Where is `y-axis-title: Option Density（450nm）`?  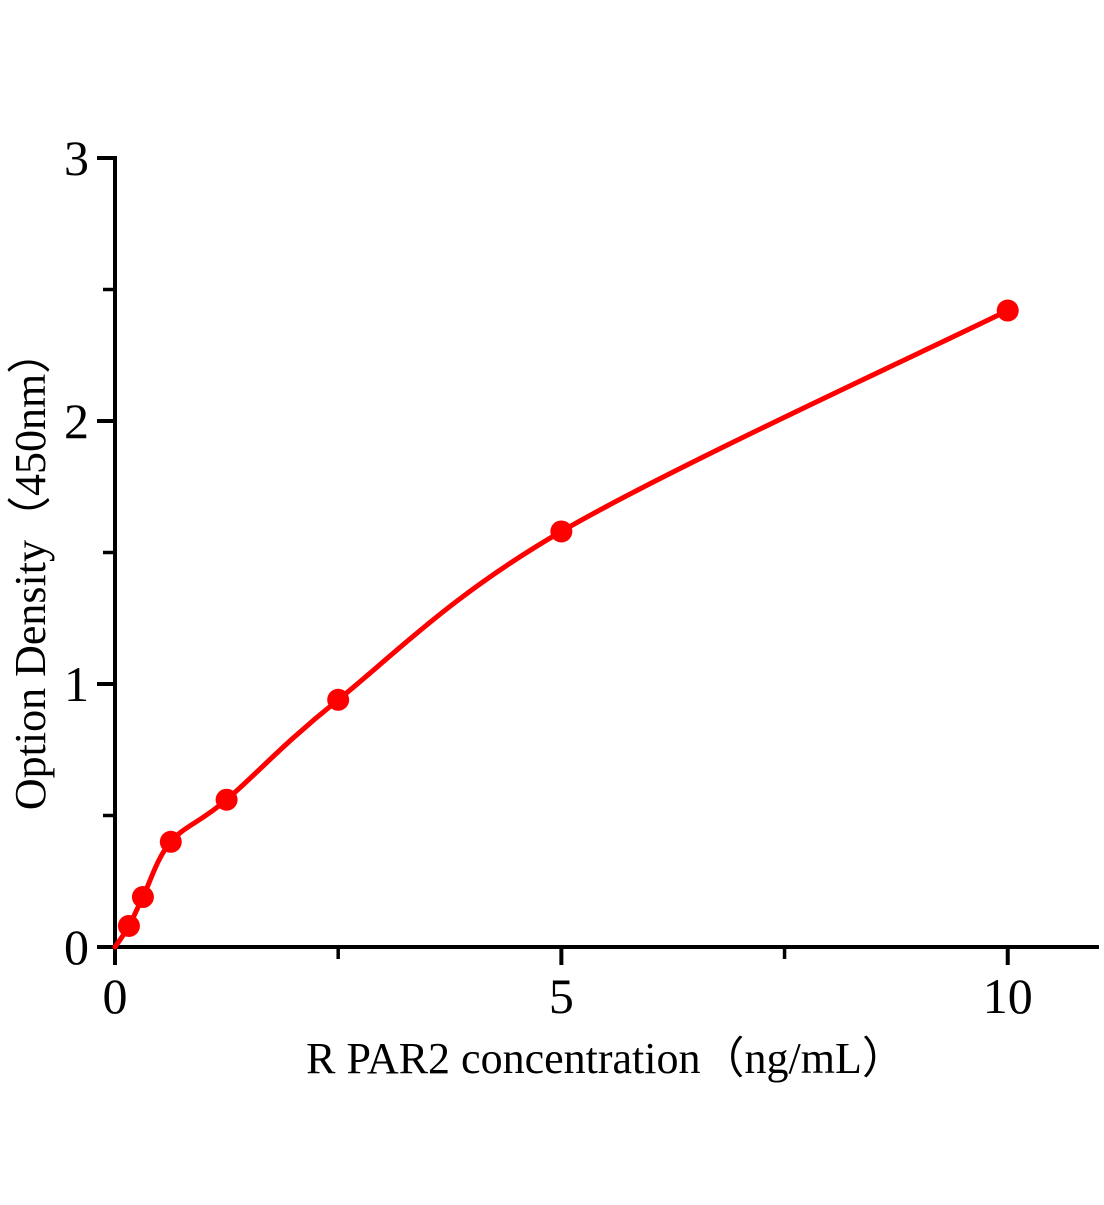 y-axis-title: Option Density（450nm） is located at coordinates (30, 570).